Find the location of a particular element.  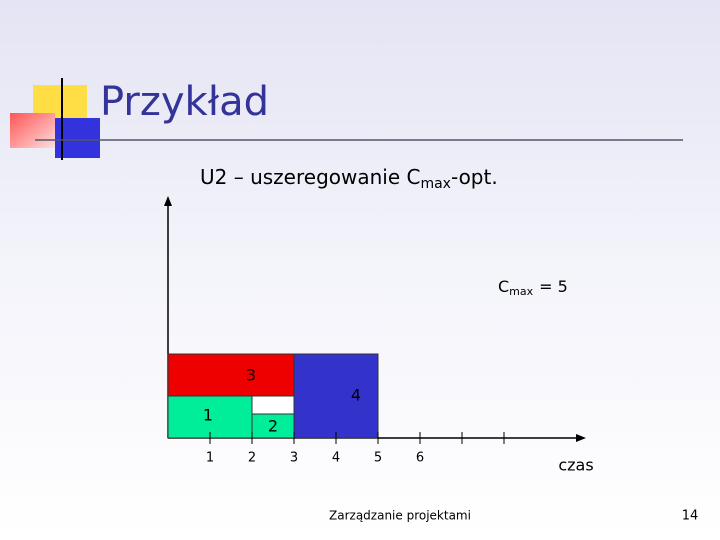

y-arrow is located at coordinates (168, 201).